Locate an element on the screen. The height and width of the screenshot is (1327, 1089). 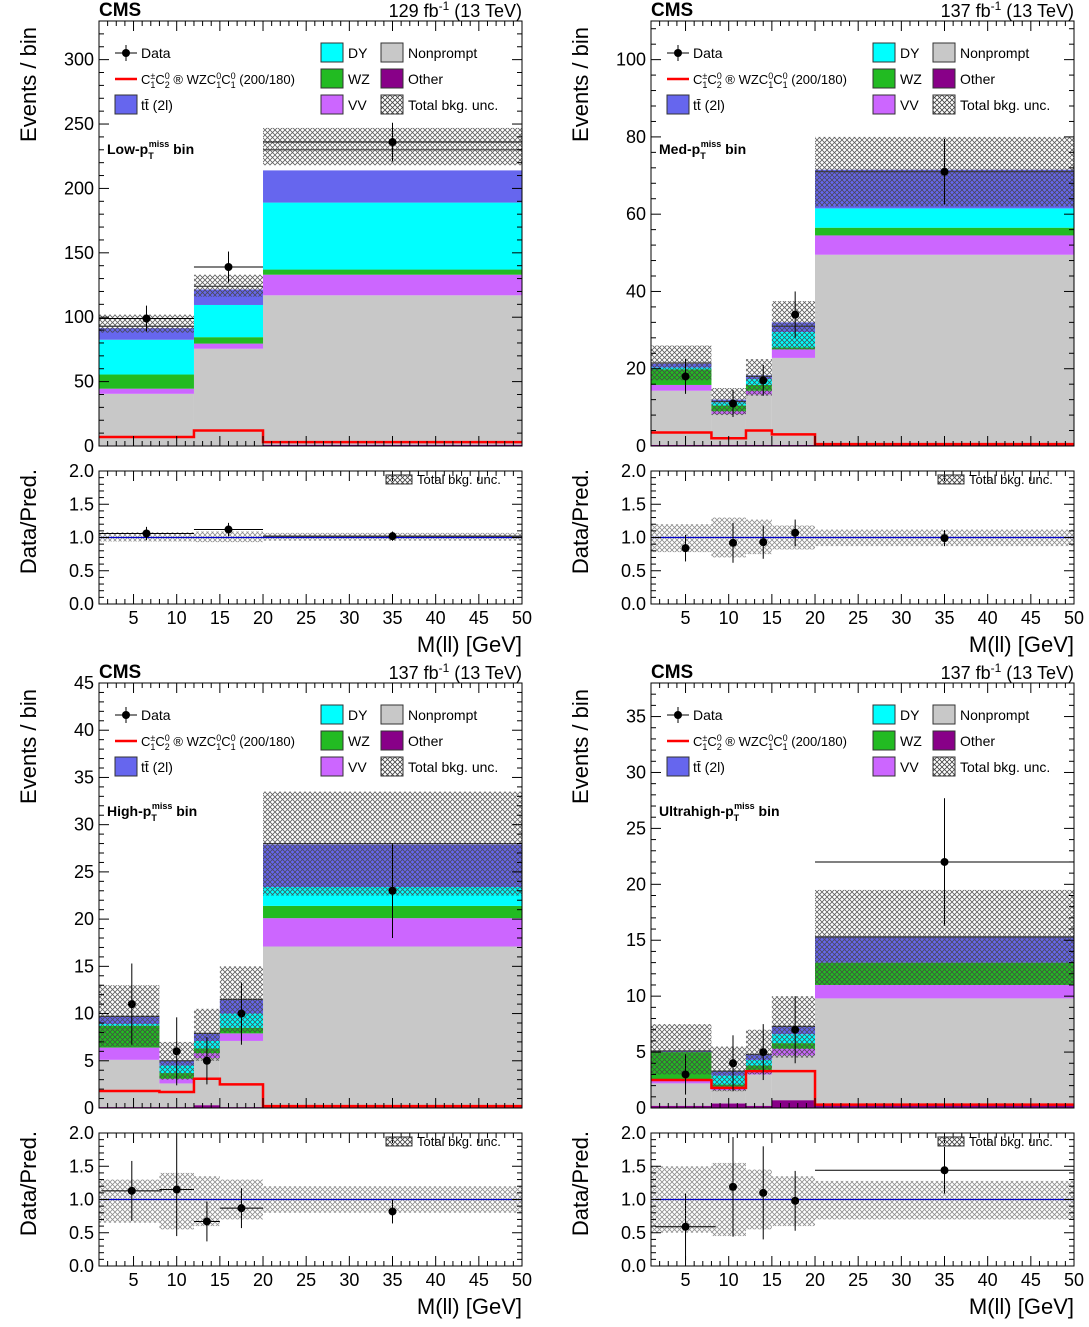
region-sub: T is located at coordinates (151, 156).